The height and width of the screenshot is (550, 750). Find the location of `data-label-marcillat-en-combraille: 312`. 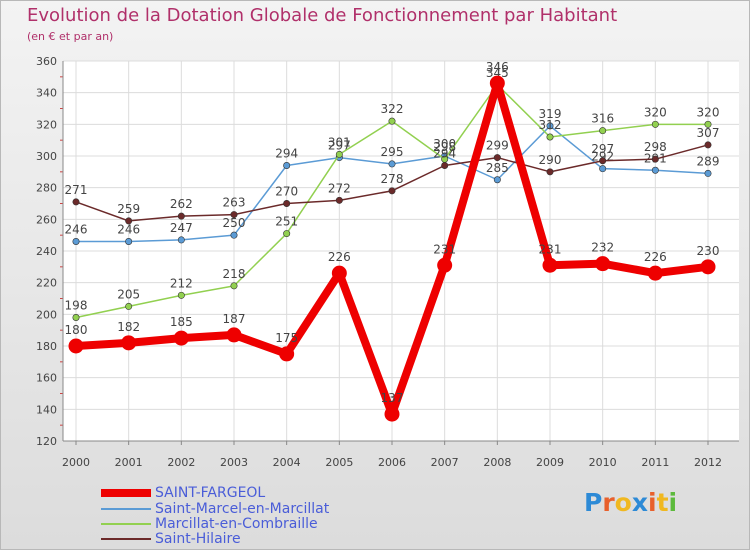

data-label-marcillat-en-combraille: 312 is located at coordinates (550, 125).